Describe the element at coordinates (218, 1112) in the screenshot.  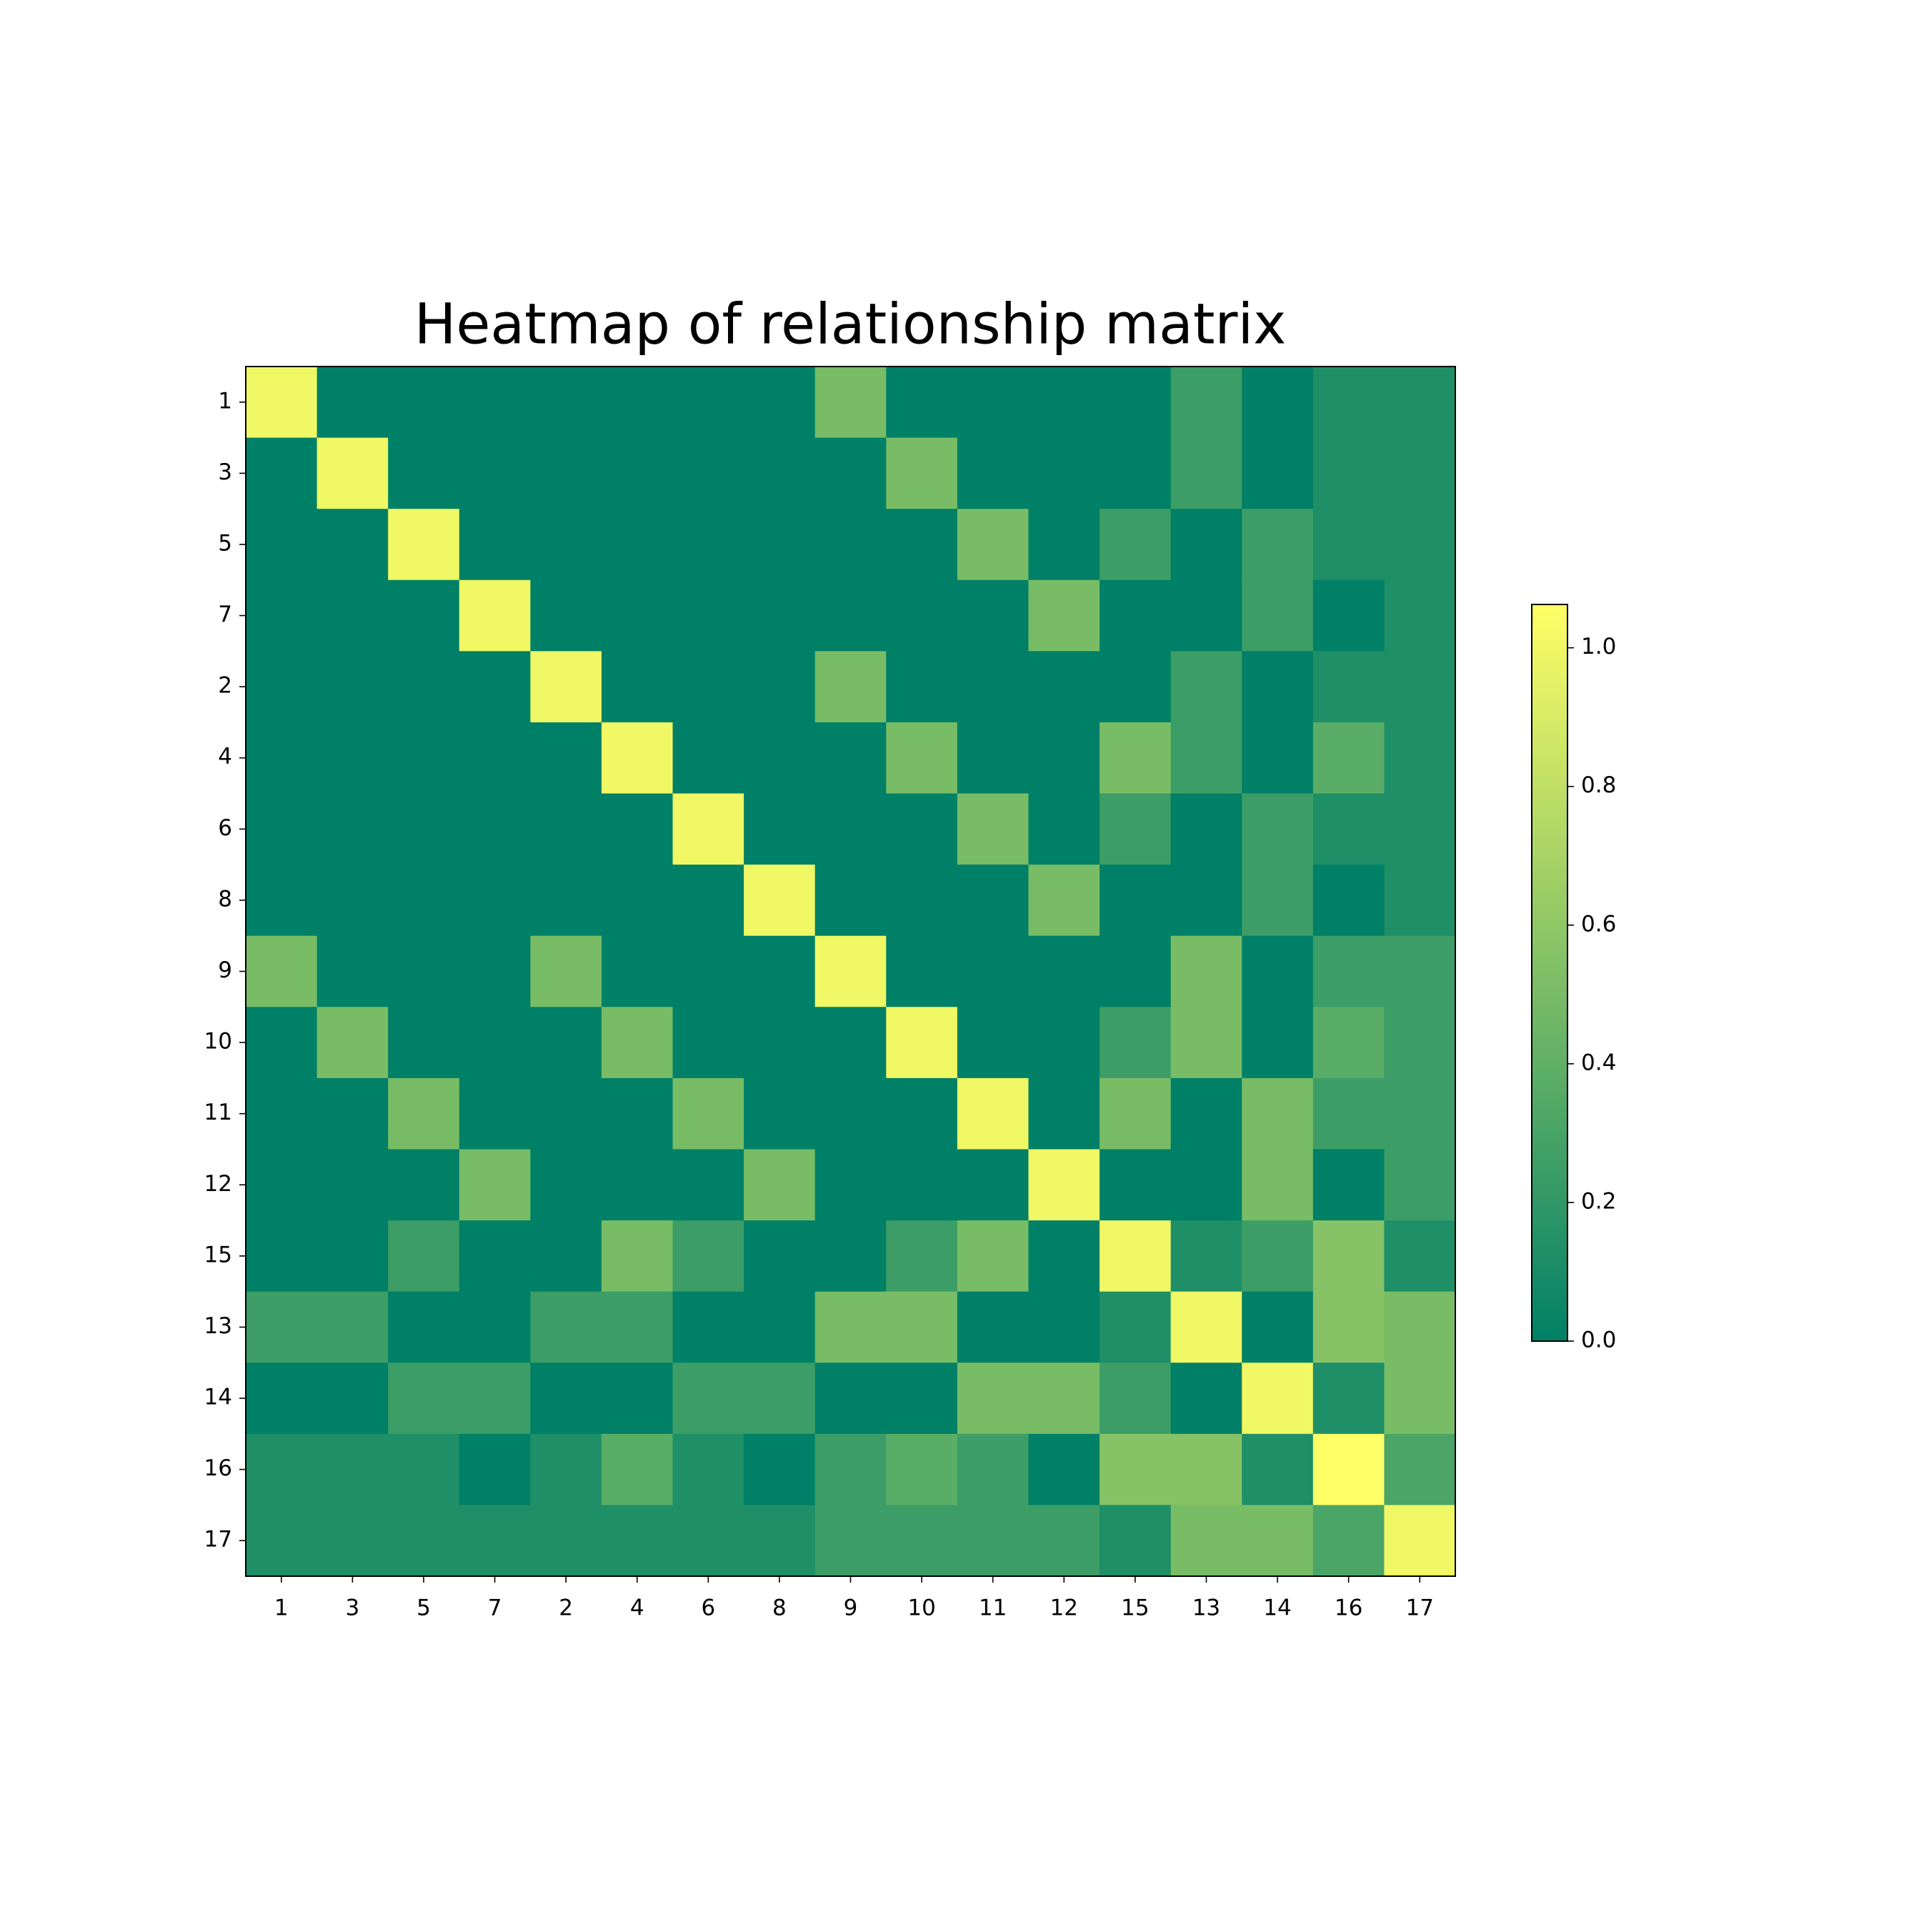
I see `y-tick-label: 11` at that location.